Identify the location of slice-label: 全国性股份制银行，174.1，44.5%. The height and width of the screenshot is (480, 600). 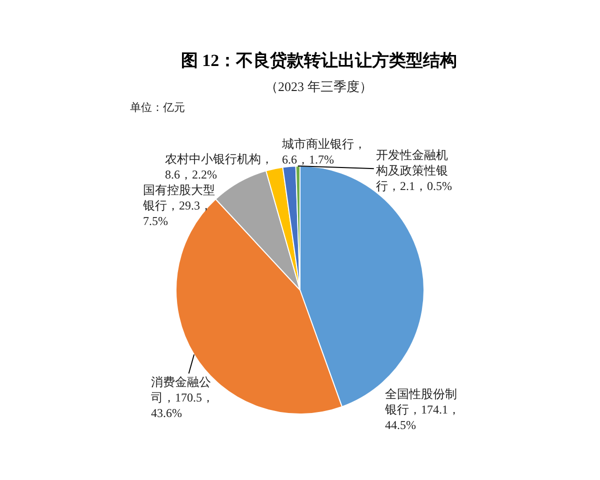
(422, 409).